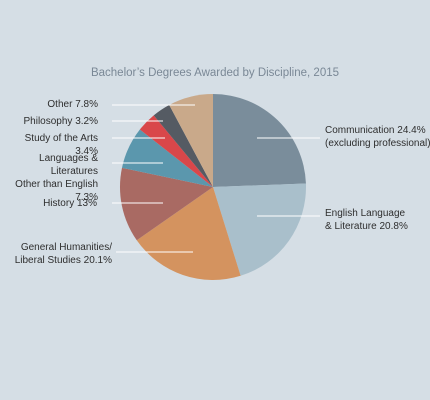  What do you see at coordinates (97, 260) in the screenshot?
I see `value-label: 20.1%` at bounding box center [97, 260].